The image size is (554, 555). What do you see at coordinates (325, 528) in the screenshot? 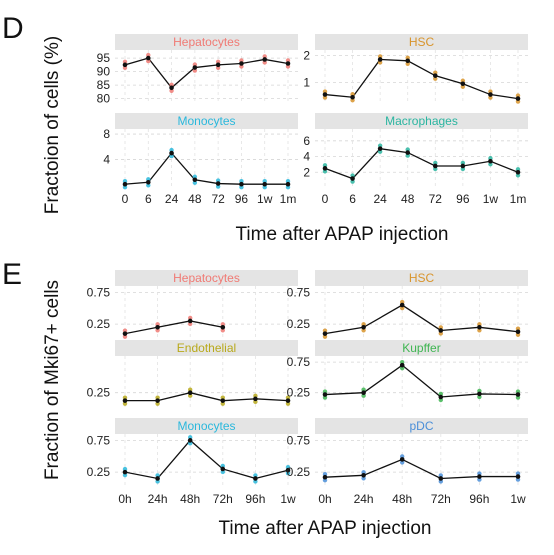
I see `panel-e-xlabel: Time after APAP injection` at bounding box center [325, 528].